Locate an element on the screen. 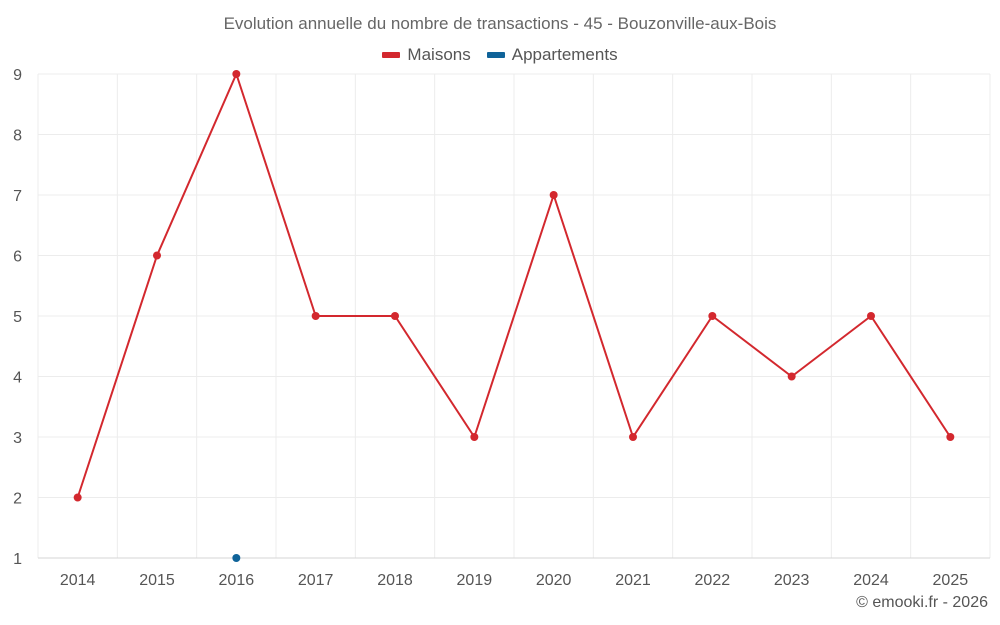 Image resolution: width=1000 pixels, height=625 pixels. legend: Maisons Appartements is located at coordinates (500, 55).